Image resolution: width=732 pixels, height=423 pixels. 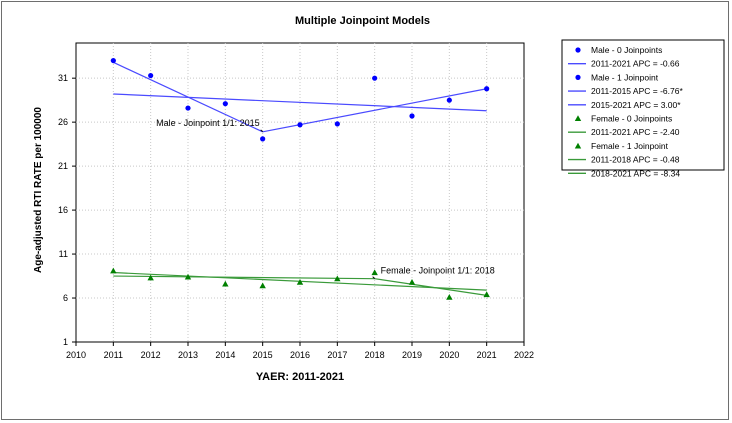 I want to click on y-tick-label: 31, so click(x=63, y=78).